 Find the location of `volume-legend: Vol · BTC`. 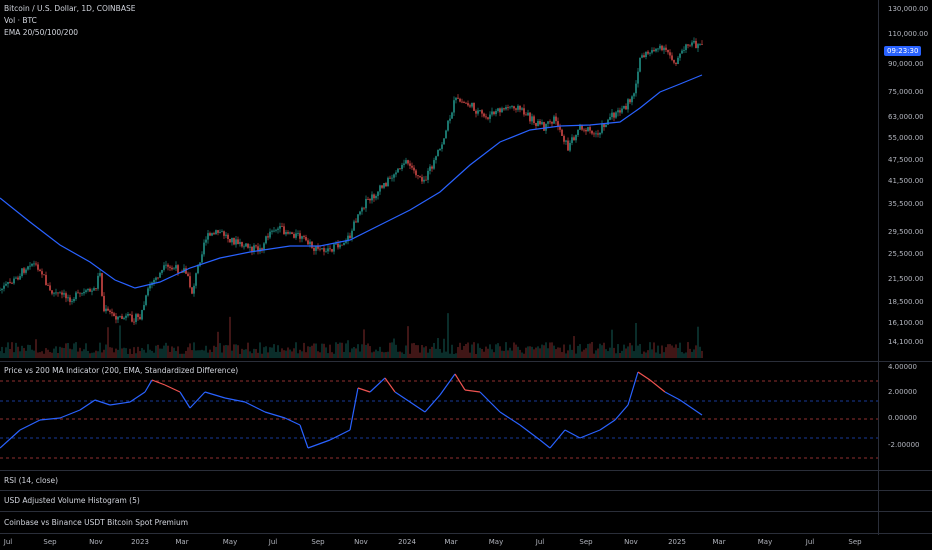

volume-legend: Vol · BTC is located at coordinates (20, 20).